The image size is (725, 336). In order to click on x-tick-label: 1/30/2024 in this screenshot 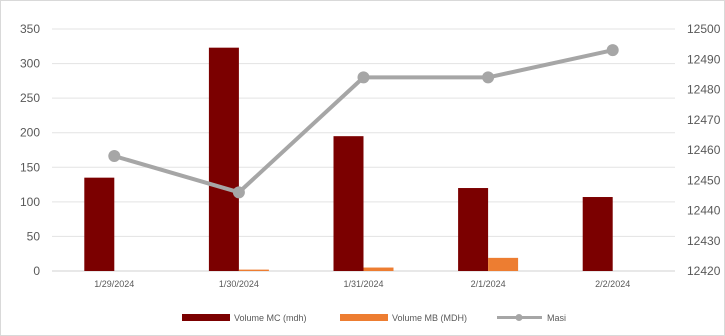, I will do `click(239, 284)`.